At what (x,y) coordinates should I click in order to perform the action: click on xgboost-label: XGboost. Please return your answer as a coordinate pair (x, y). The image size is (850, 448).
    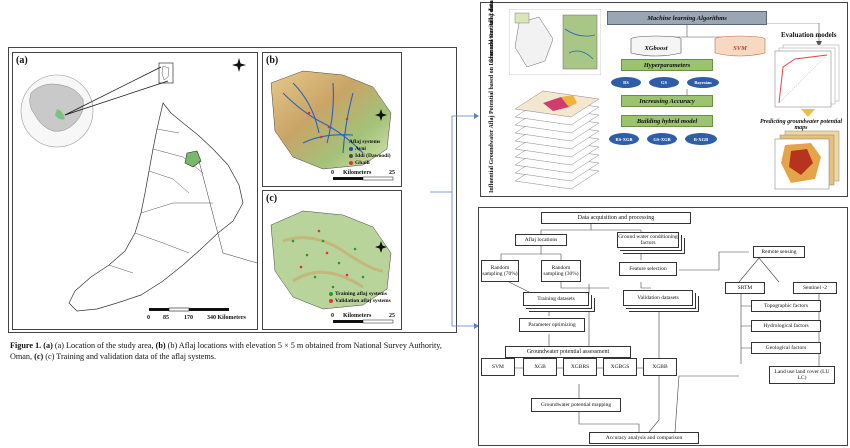
    Looking at the image, I should click on (656, 48).